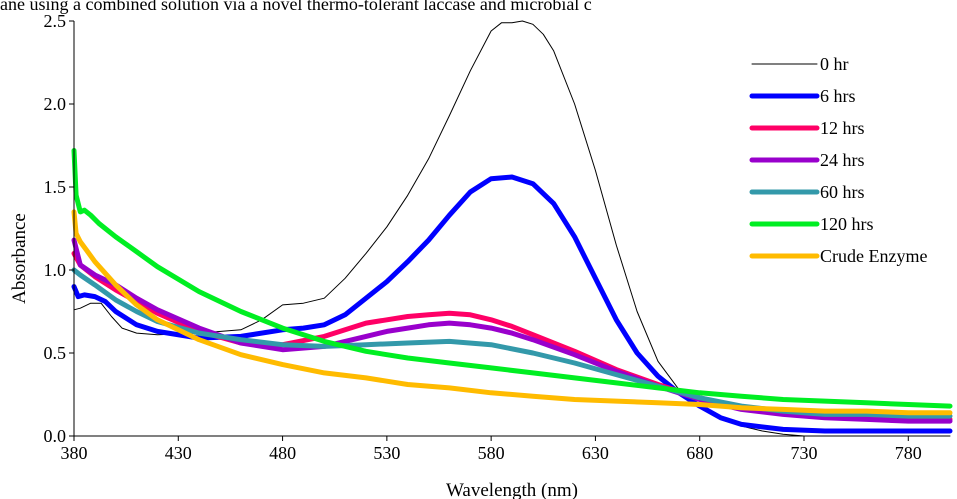  What do you see at coordinates (386, 453) in the screenshot?
I see `x-tick-label: 530` at bounding box center [386, 453].